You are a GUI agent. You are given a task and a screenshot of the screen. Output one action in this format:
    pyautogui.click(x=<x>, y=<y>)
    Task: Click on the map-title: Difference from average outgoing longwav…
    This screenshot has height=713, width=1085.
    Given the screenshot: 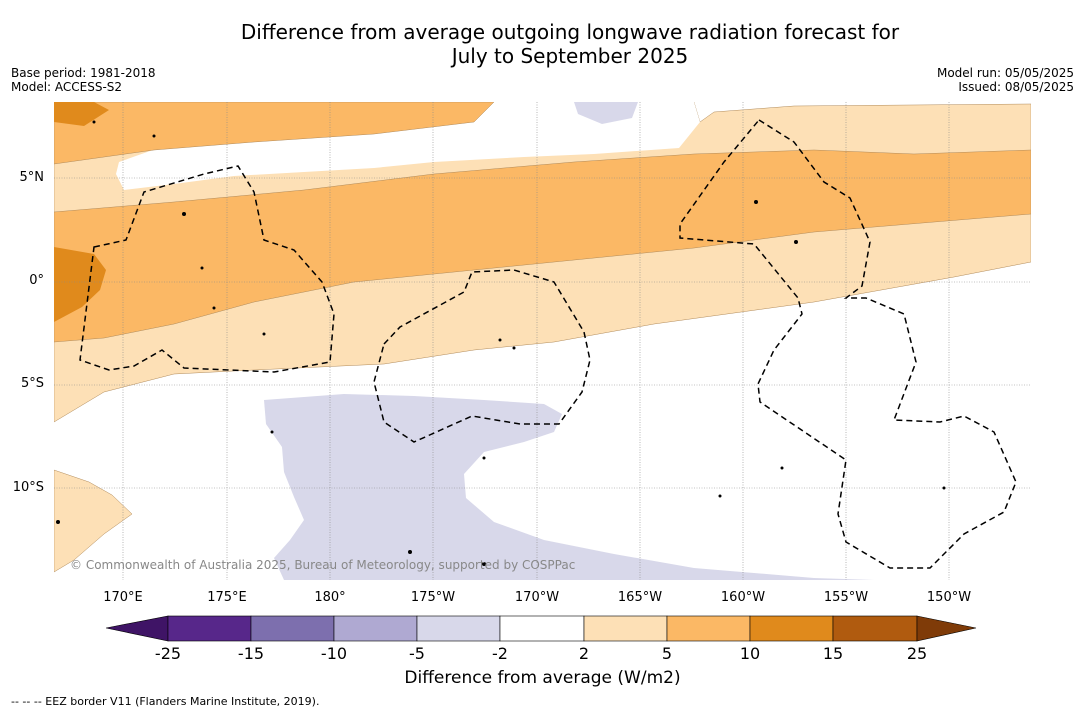 What is the action you would take?
    pyautogui.click(x=542, y=44)
    